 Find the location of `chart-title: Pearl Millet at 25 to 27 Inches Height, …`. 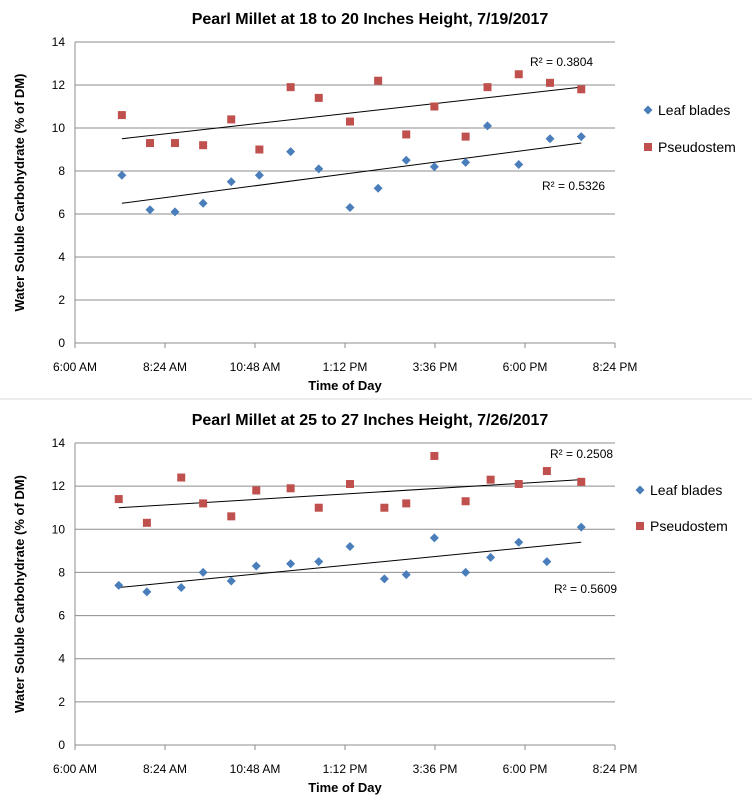

chart-title: Pearl Millet at 25 to 27 Inches Height, … is located at coordinates (370, 420).